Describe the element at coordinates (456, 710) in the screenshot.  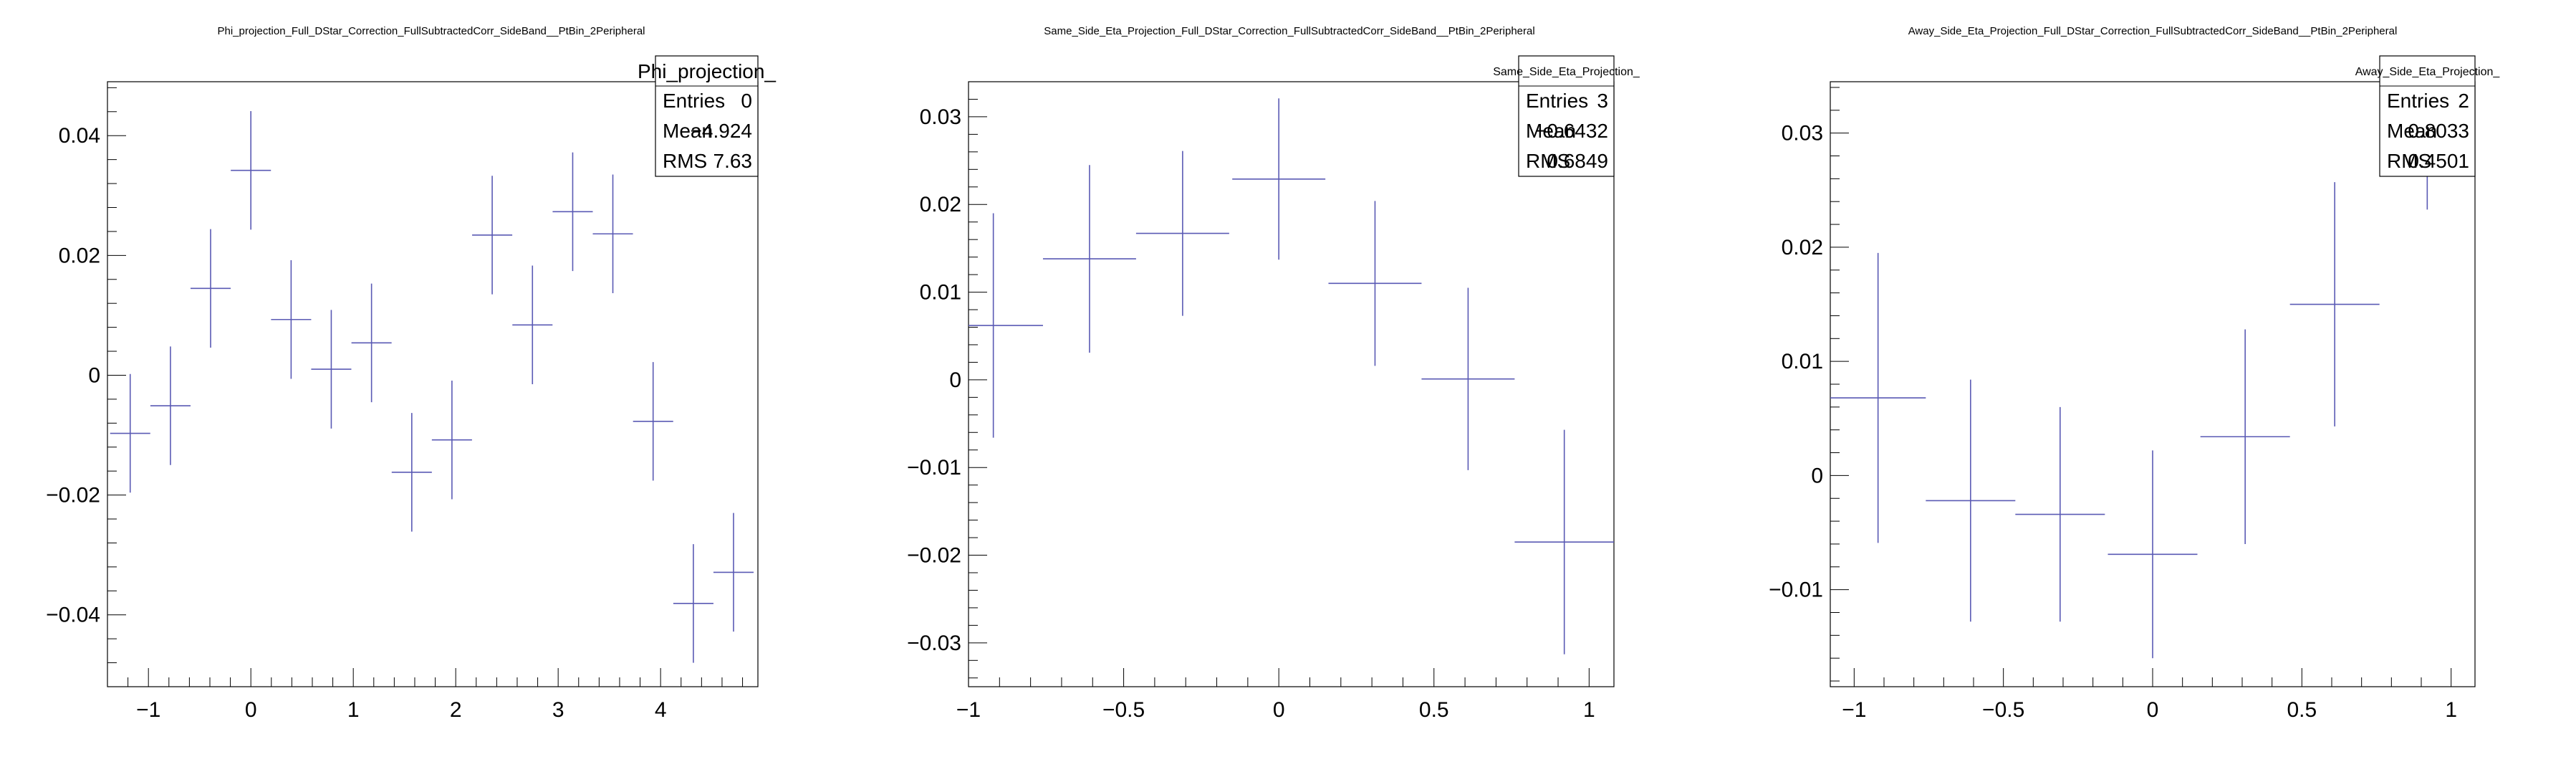
I see `x-tick-label: 2` at that location.